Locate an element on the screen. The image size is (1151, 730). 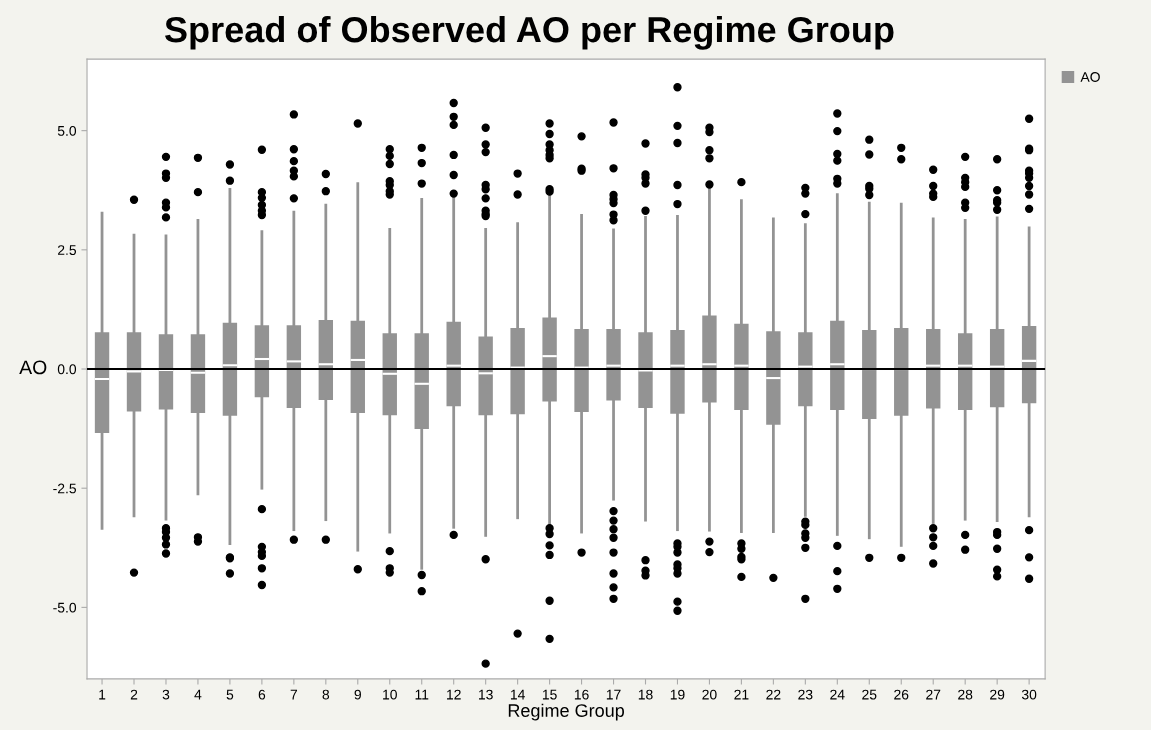
x-tick-label: 2 is located at coordinates (134, 694).